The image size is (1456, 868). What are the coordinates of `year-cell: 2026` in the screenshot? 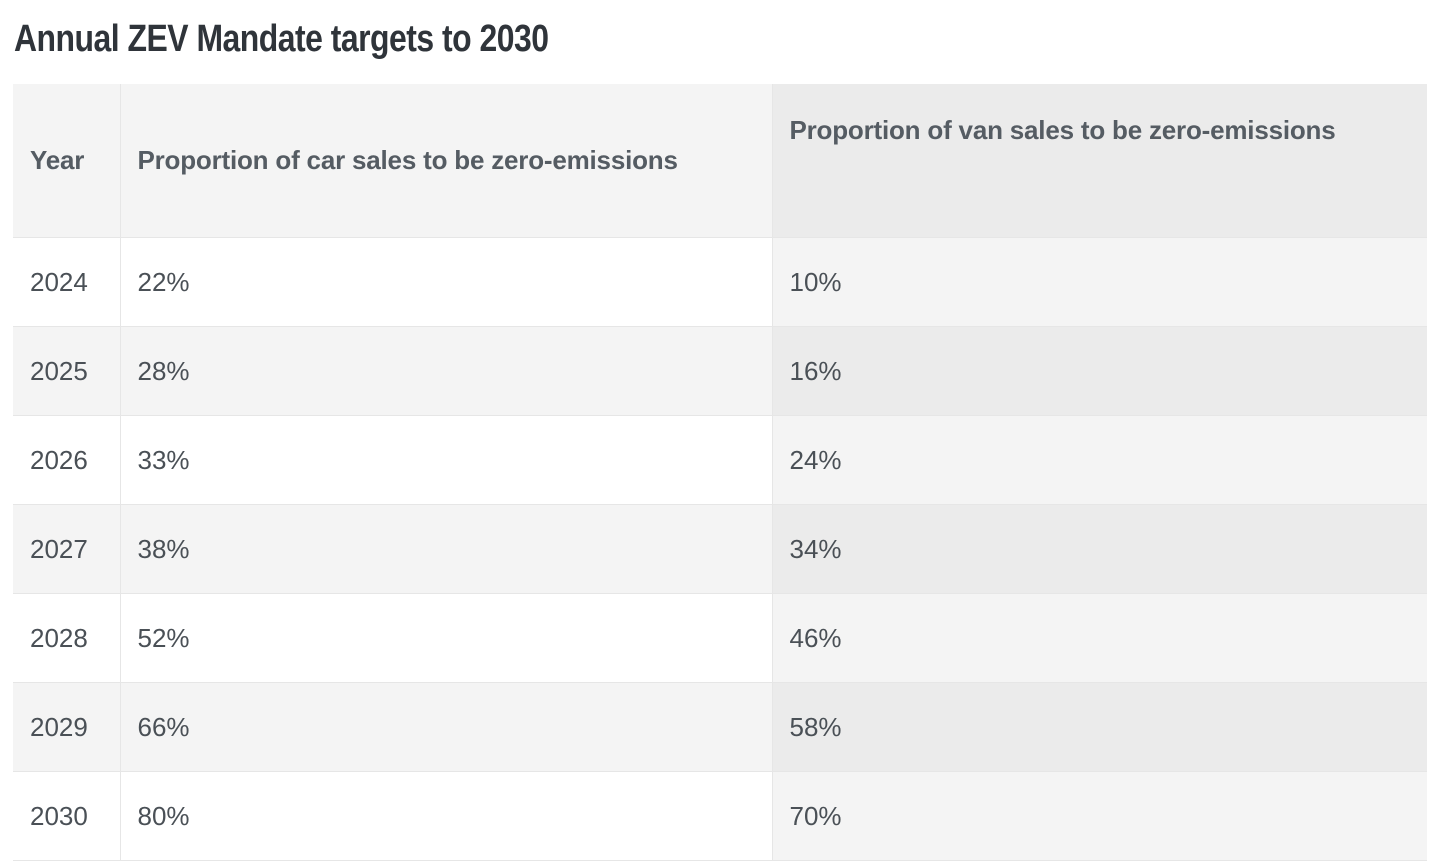 It's located at (67, 460).